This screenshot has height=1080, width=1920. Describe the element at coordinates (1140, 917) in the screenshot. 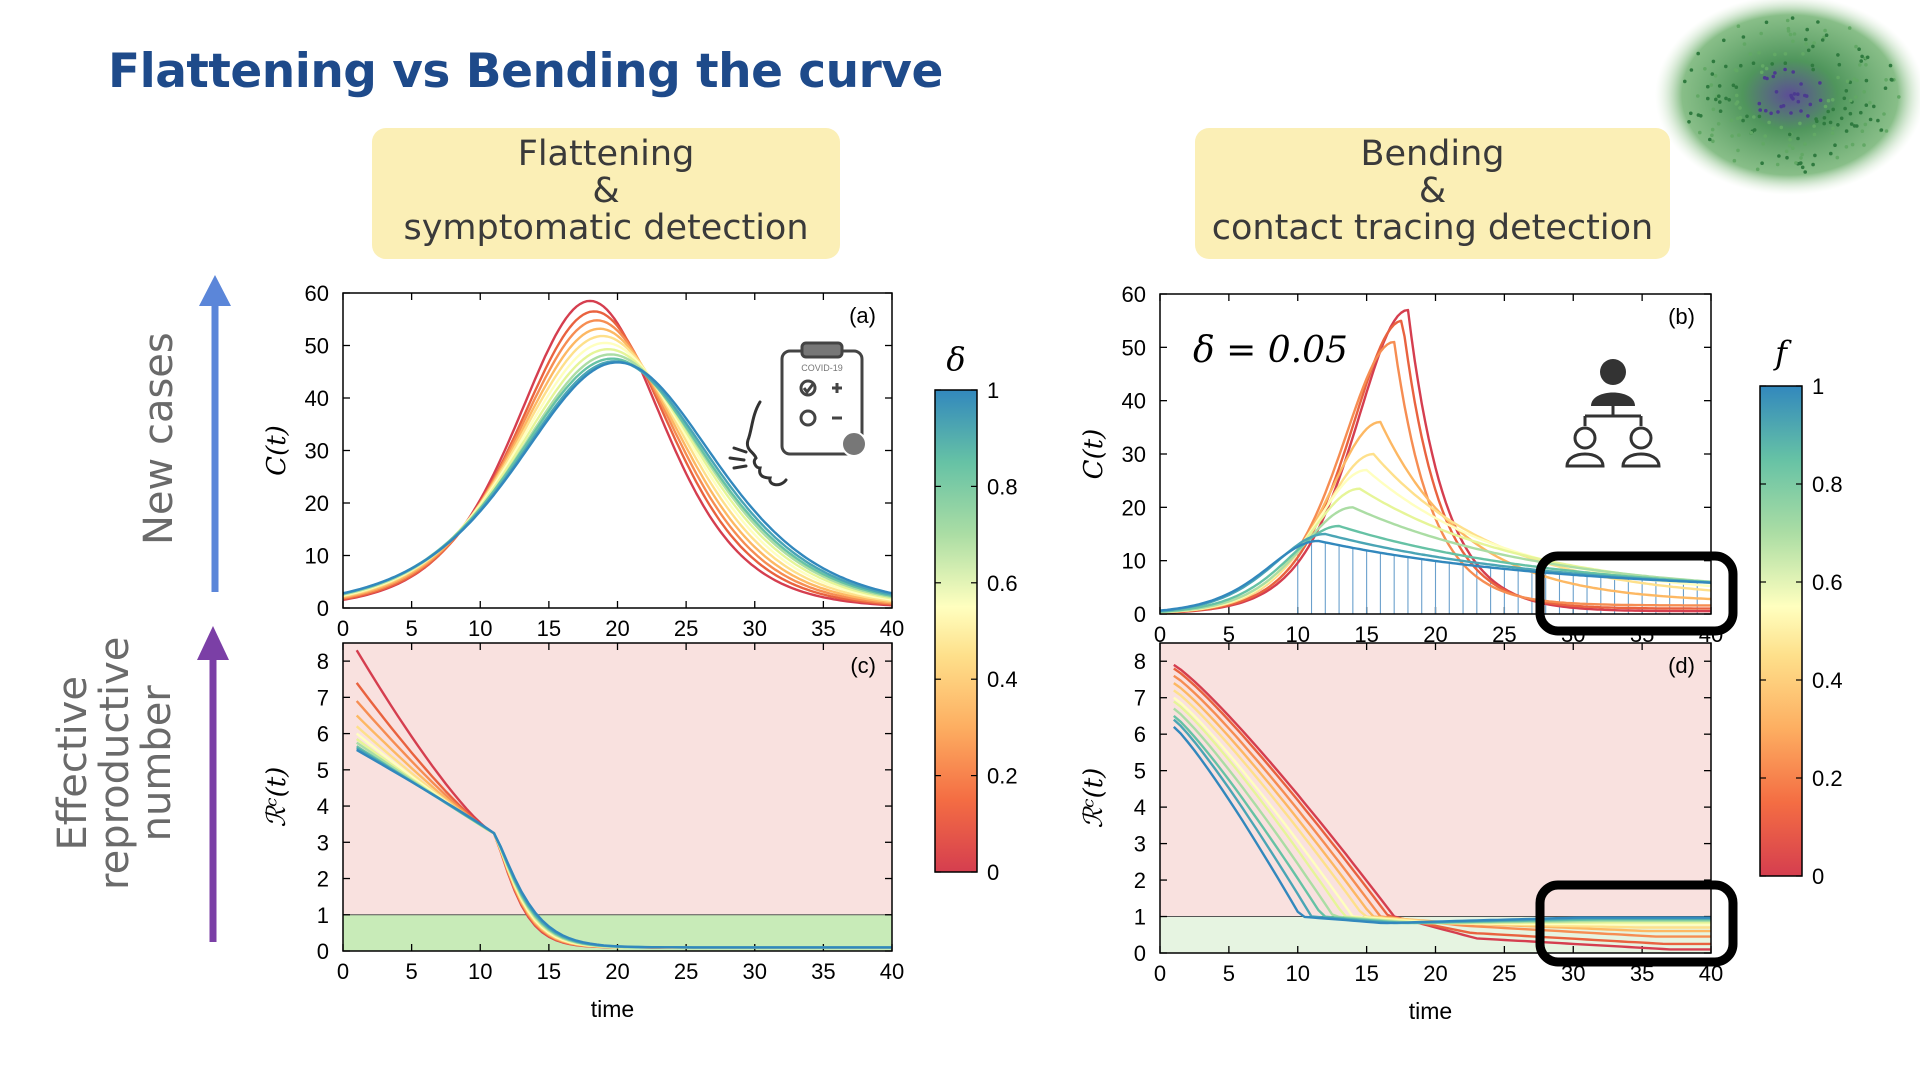

I see `y-tick-label: 1` at that location.